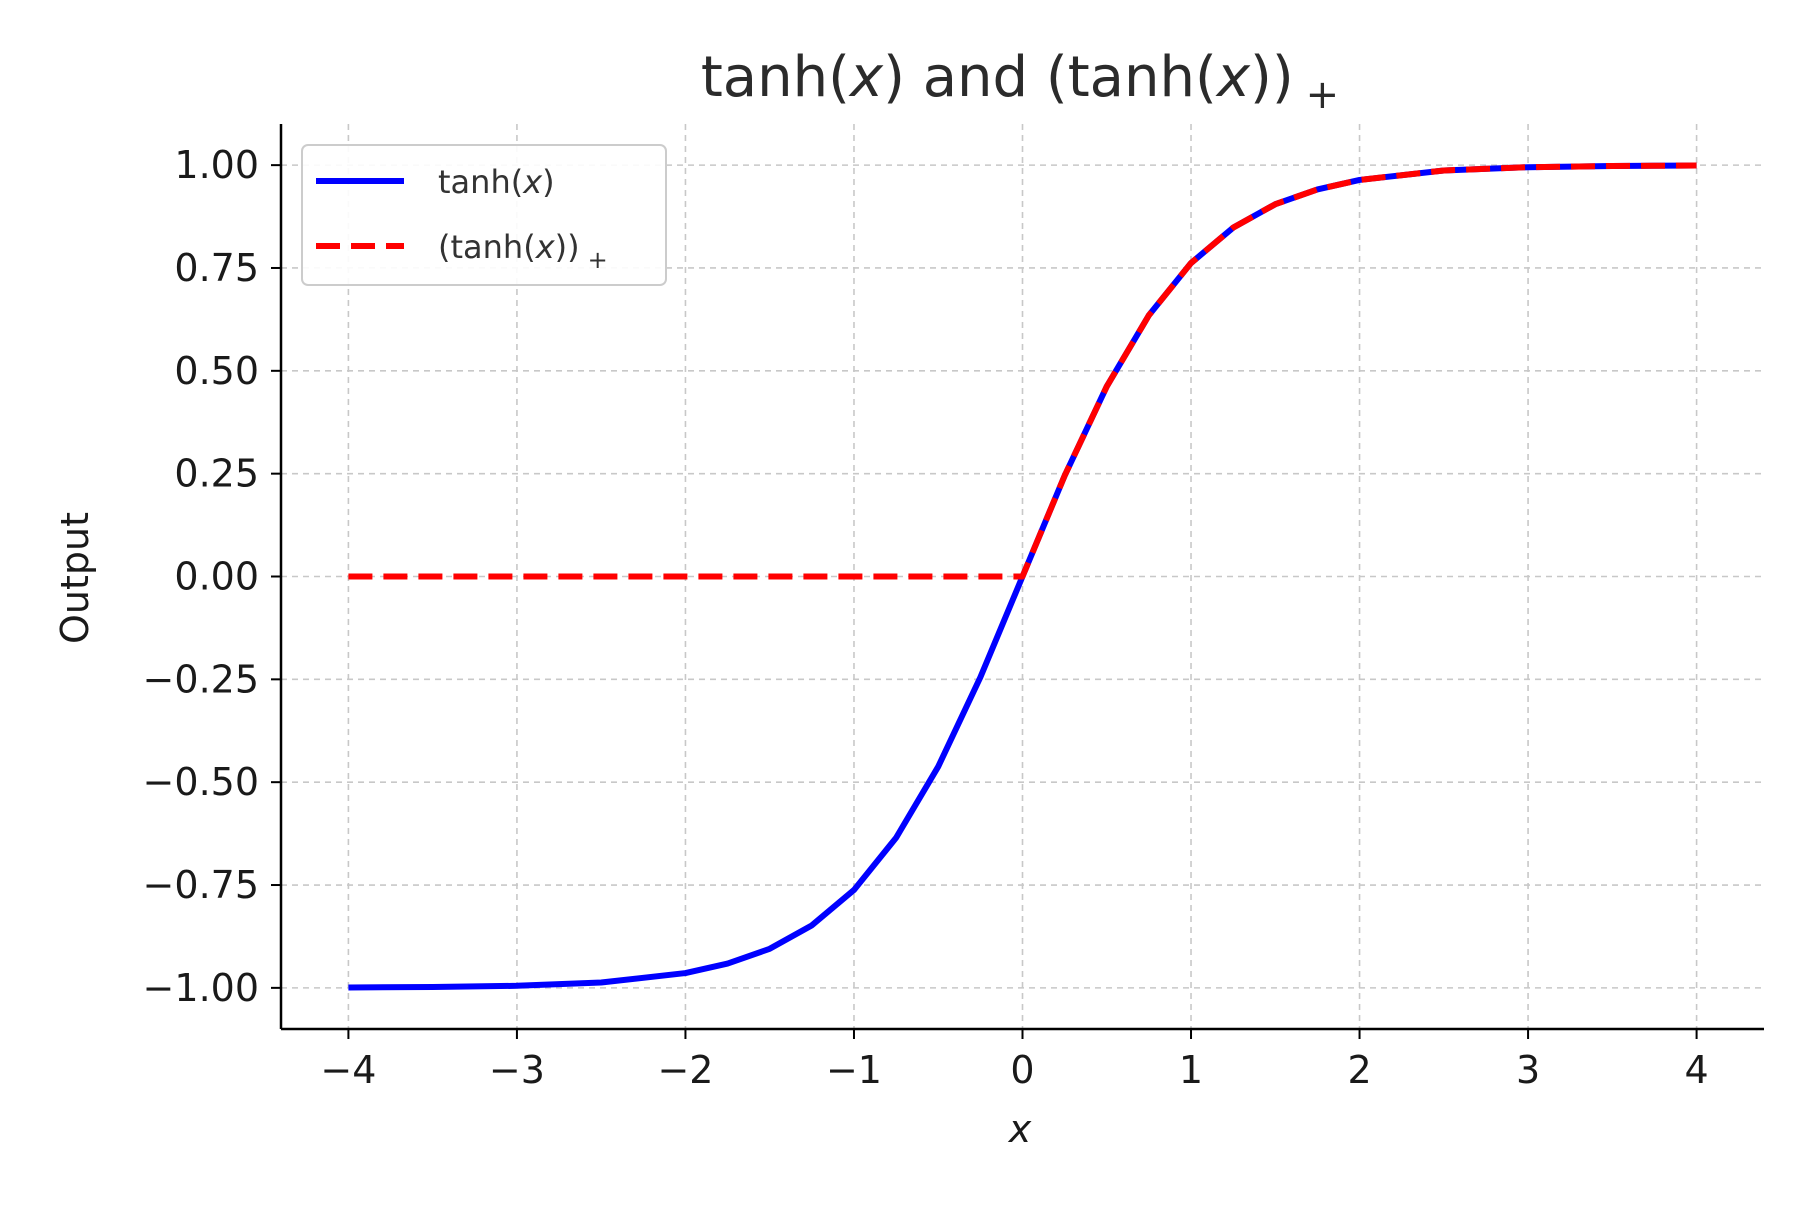  What do you see at coordinates (685, 1070) in the screenshot?
I see `x-tick-label: −2` at bounding box center [685, 1070].